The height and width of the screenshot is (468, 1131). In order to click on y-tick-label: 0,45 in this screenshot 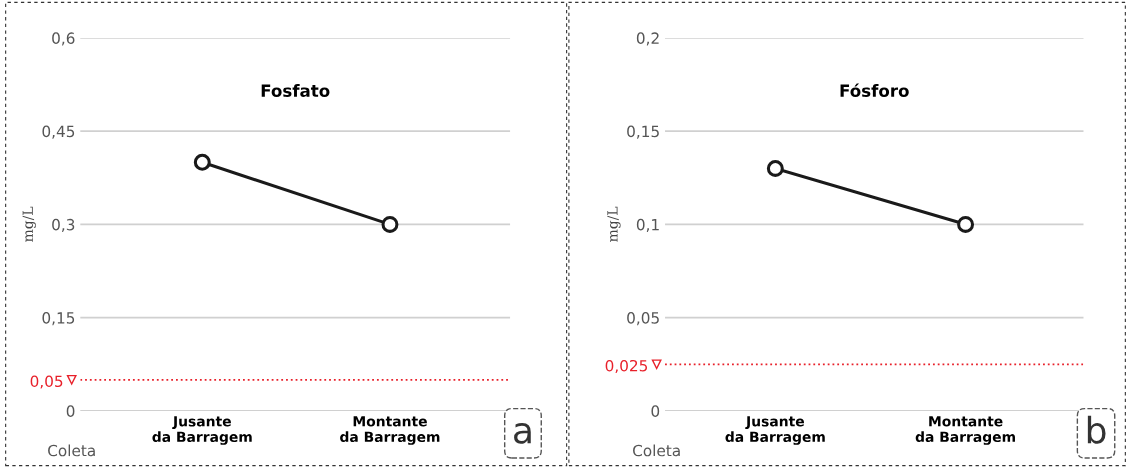, I will do `click(58, 132)`.